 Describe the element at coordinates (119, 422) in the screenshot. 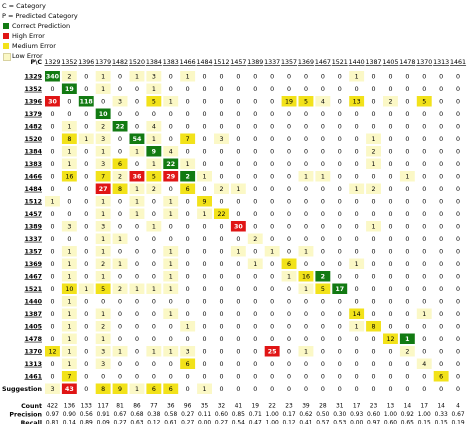

I see `summary-value: 0.27` at that location.